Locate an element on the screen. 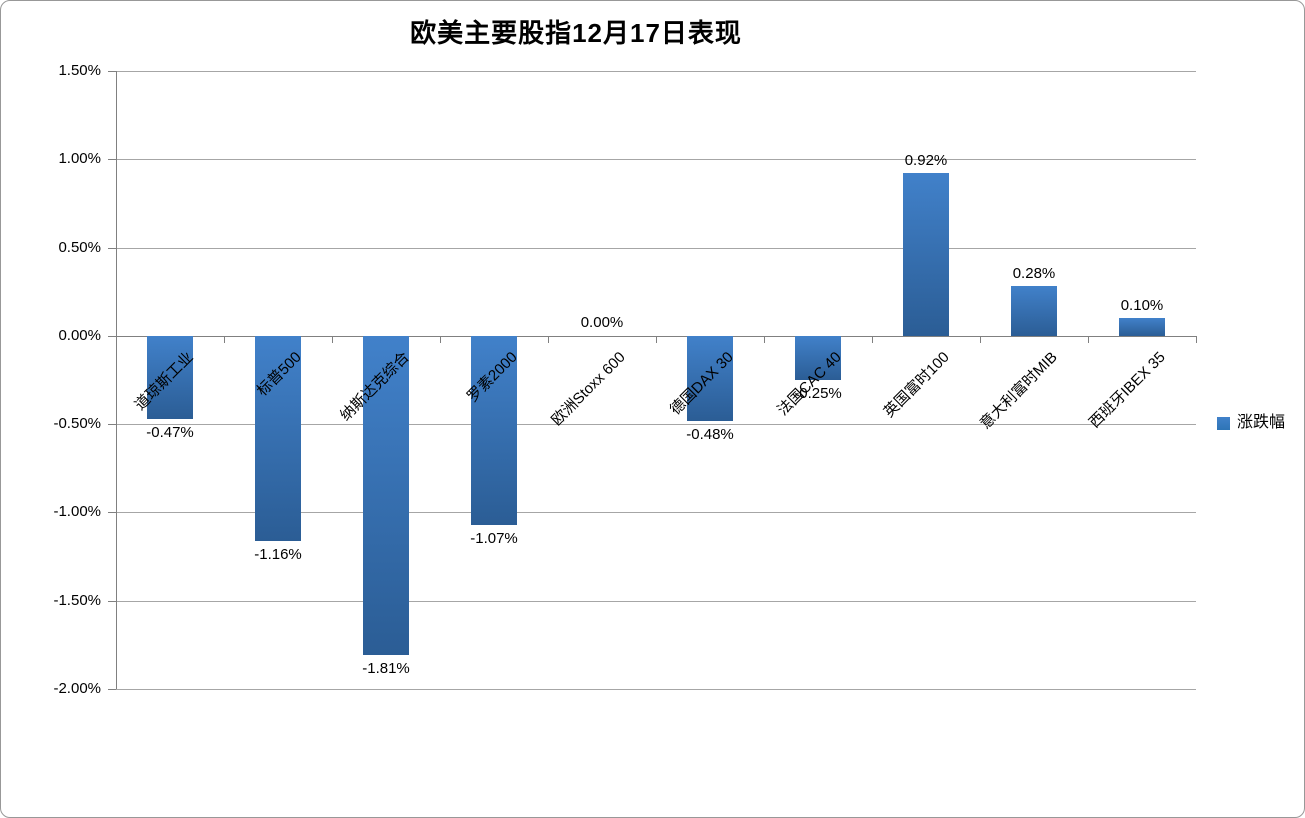  y-axis-label: -2.00% is located at coordinates (77, 688).